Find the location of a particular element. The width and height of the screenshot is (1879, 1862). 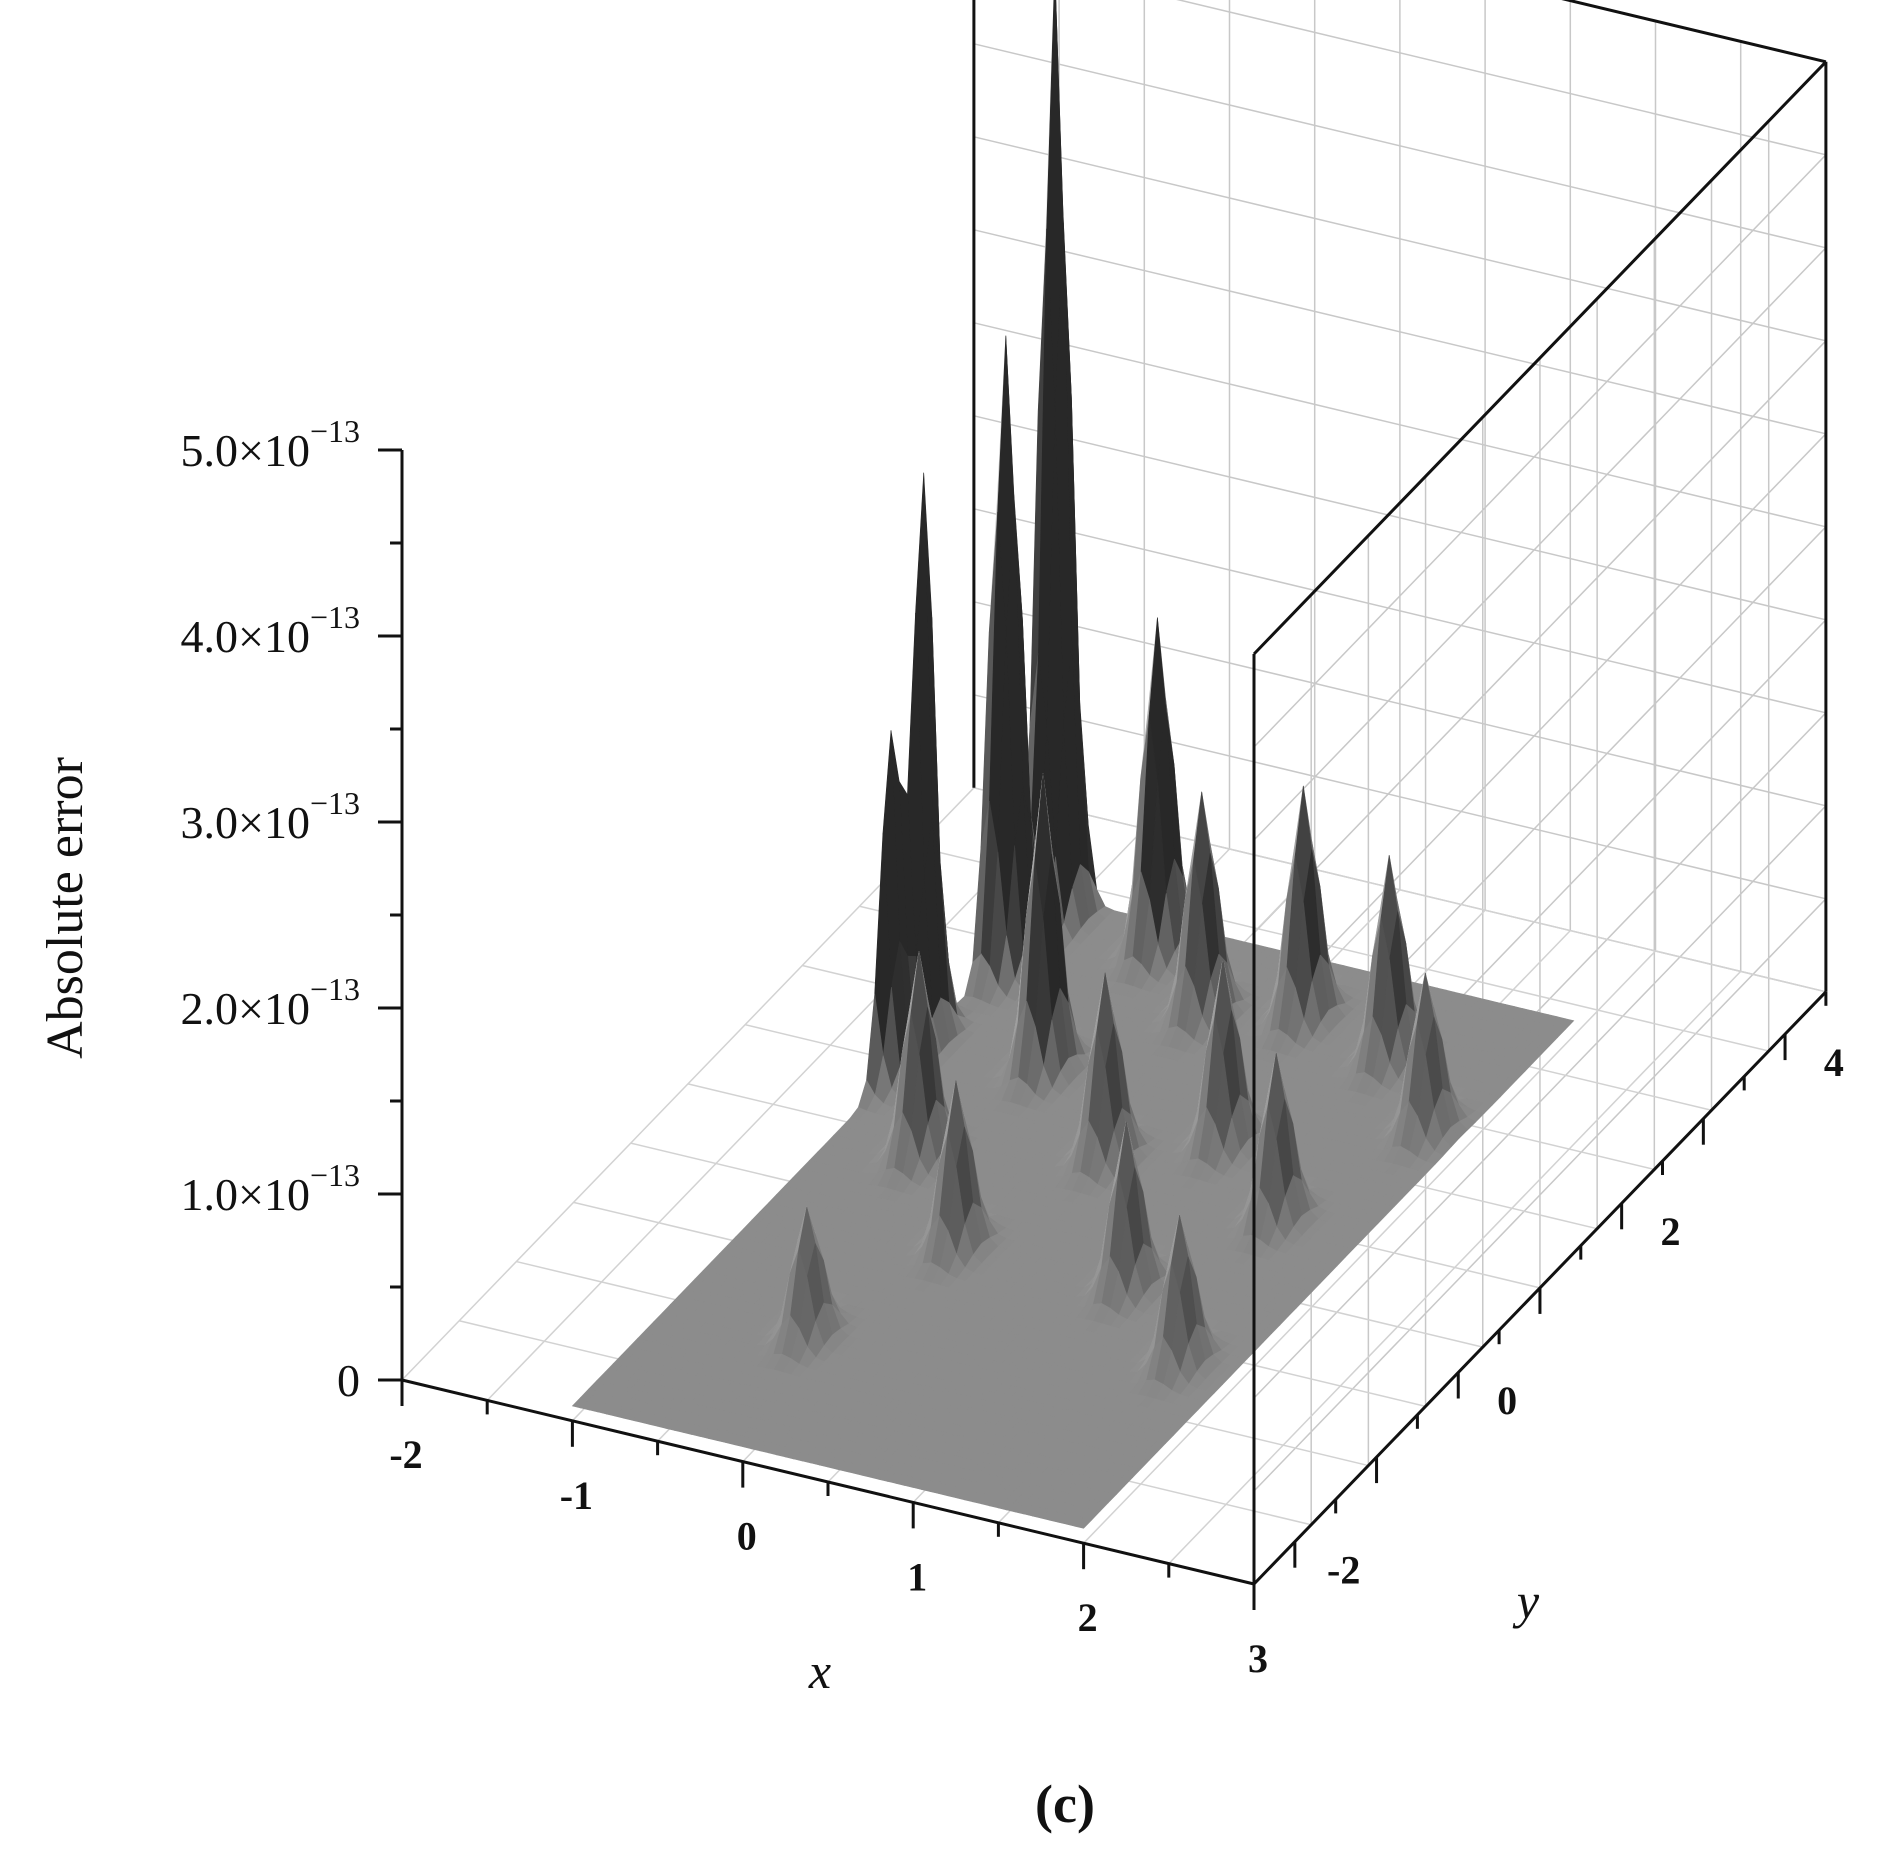

surface-patch is located at coordinates (1083, 1523).